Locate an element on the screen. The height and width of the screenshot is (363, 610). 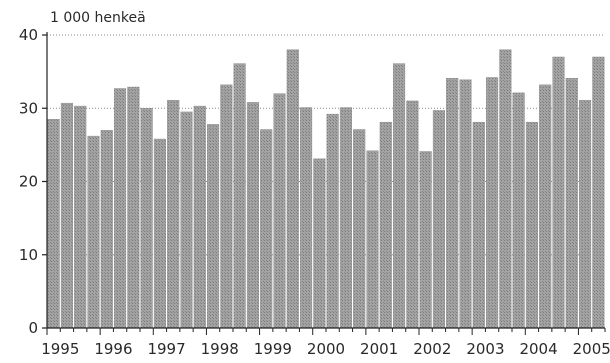
x-year-label: 1996 is located at coordinates (113, 349).